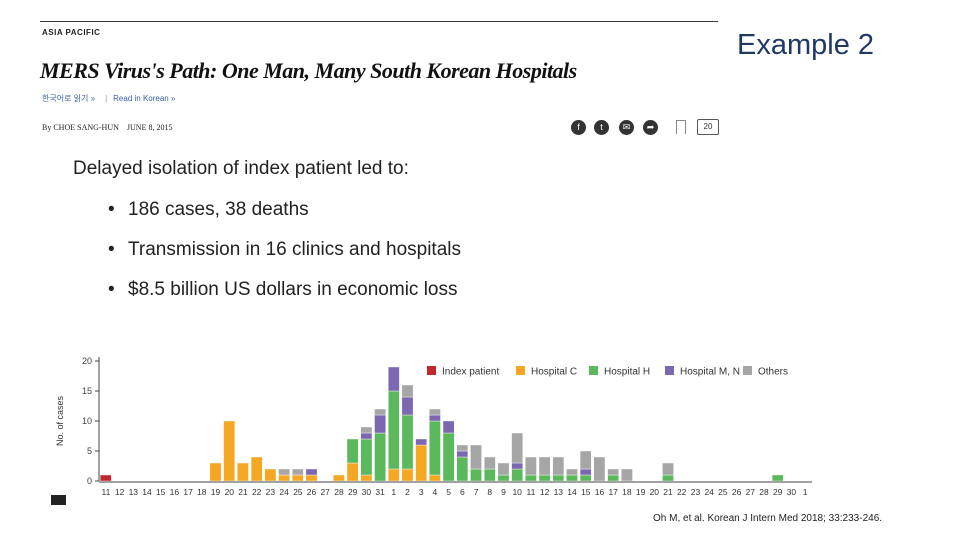 The width and height of the screenshot is (960, 540). What do you see at coordinates (764, 492) in the screenshot?
I see `x-tick-label: 28` at bounding box center [764, 492].